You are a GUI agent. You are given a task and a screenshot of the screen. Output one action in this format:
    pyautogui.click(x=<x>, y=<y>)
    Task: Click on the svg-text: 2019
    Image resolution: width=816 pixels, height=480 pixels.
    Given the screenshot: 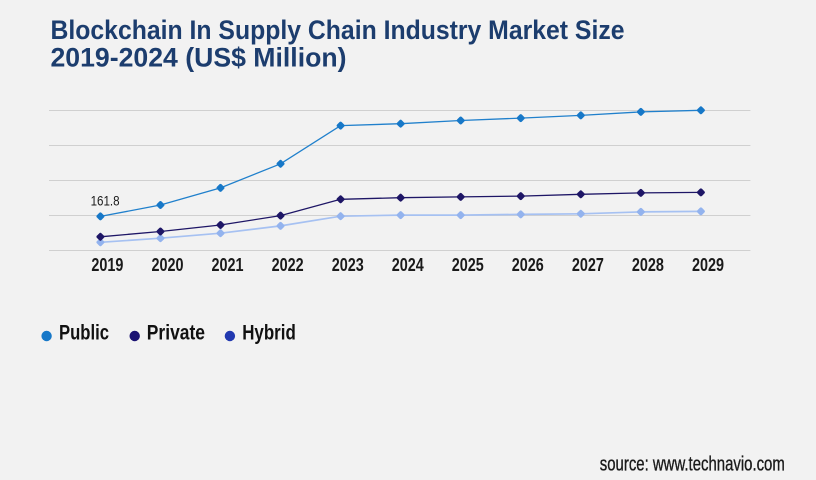 What is the action you would take?
    pyautogui.click(x=107, y=265)
    